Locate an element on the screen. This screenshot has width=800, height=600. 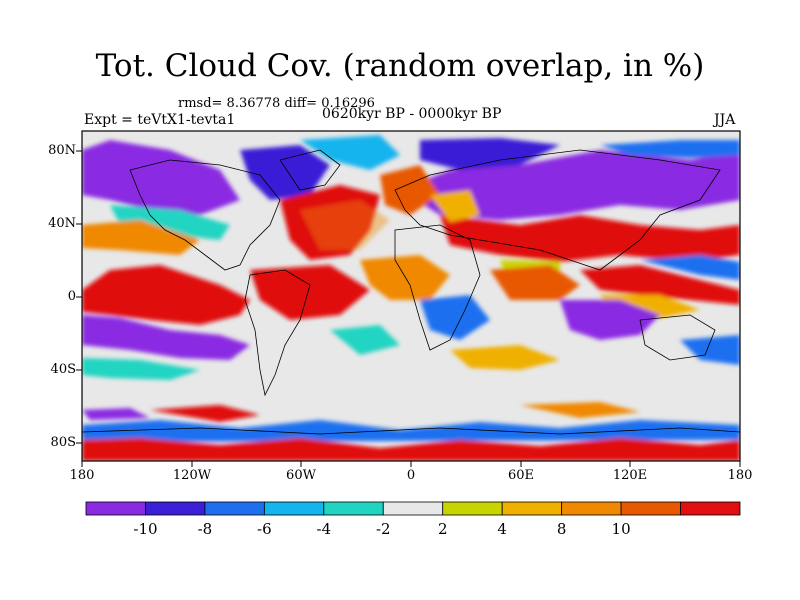
colorbar-label: 4 is located at coordinates (502, 529).